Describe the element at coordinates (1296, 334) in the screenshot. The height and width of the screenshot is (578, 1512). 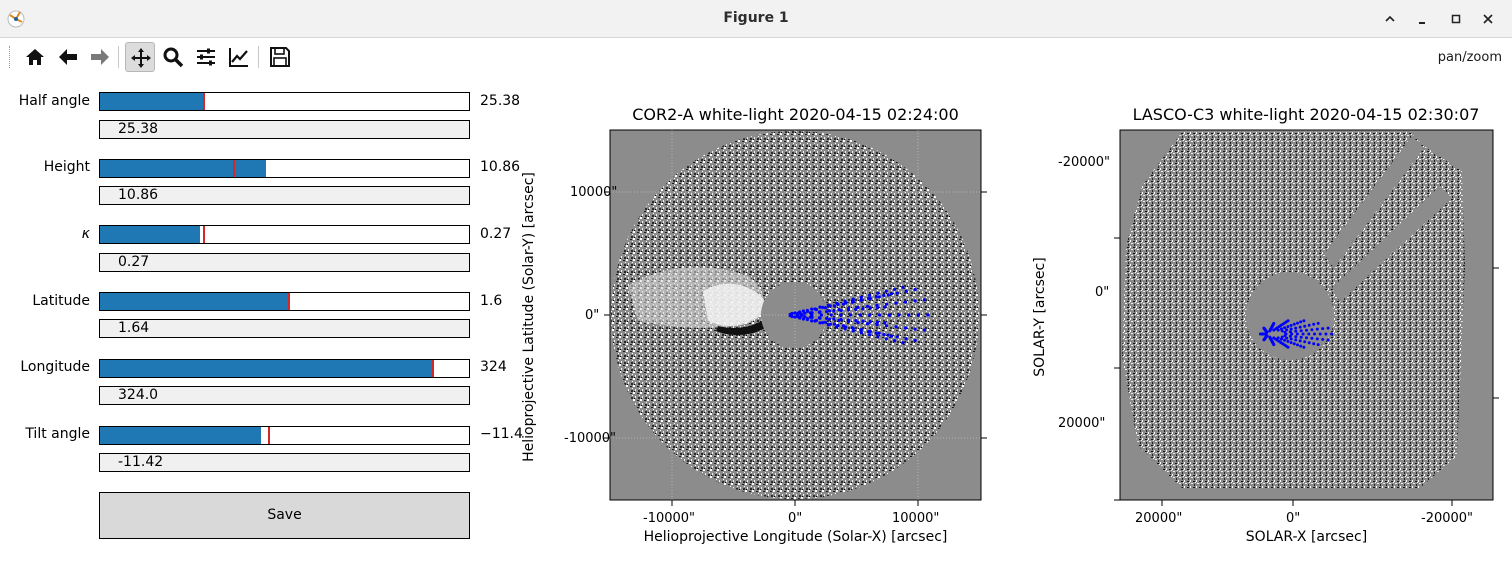
I see `lasco-model-points` at that location.